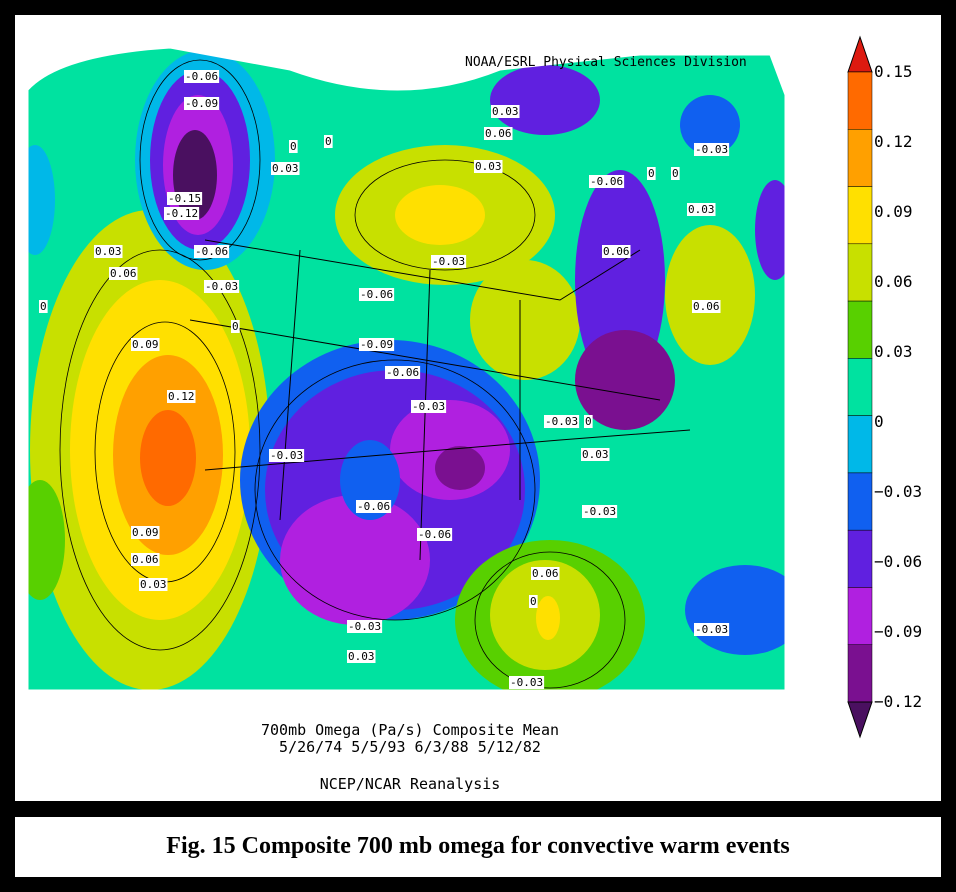 This screenshot has width=956, height=892. What do you see at coordinates (879, 421) in the screenshot?
I see `colorbar-tick-label: 0` at bounding box center [879, 421].